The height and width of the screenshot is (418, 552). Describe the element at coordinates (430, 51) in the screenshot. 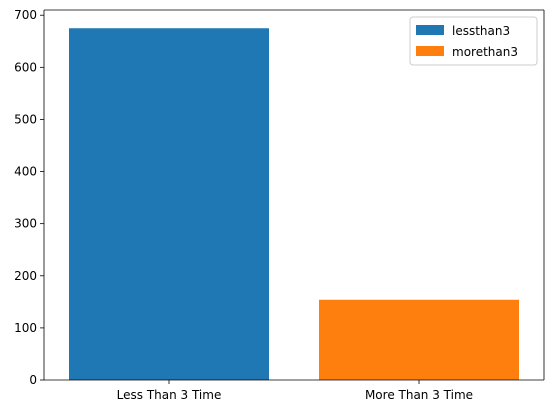

I see `legend-swatch-morethan3` at that location.